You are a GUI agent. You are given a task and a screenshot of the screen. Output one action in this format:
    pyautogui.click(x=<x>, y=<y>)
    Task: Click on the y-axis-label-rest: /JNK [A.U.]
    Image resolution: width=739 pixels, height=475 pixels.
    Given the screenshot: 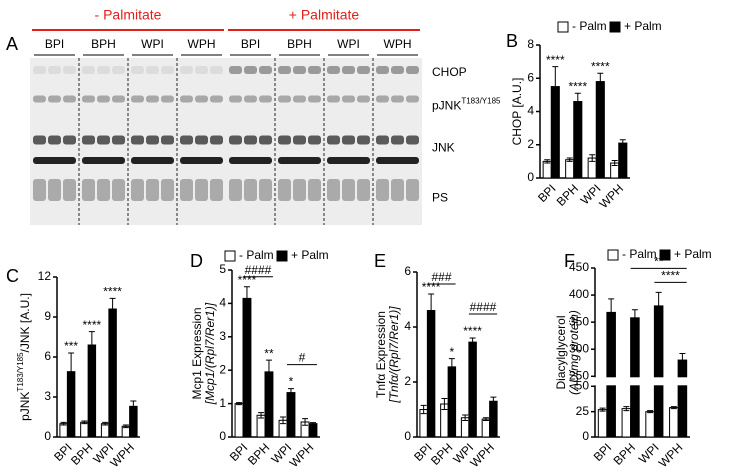 What is the action you would take?
    pyautogui.click(x=25, y=322)
    